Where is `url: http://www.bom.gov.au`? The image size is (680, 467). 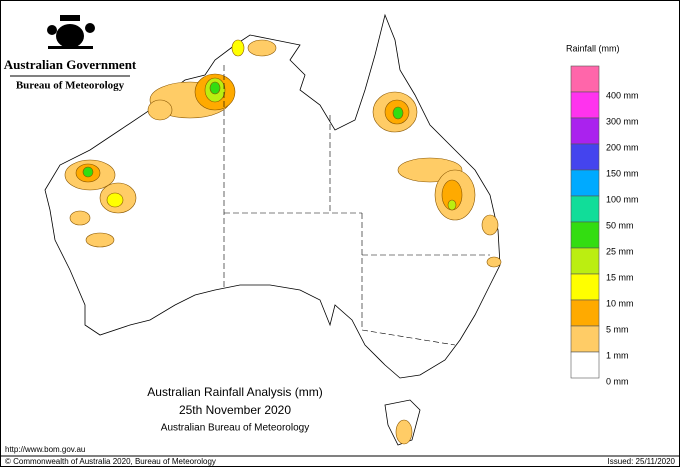
url: http://www.bom.gov.au is located at coordinates (45, 449).